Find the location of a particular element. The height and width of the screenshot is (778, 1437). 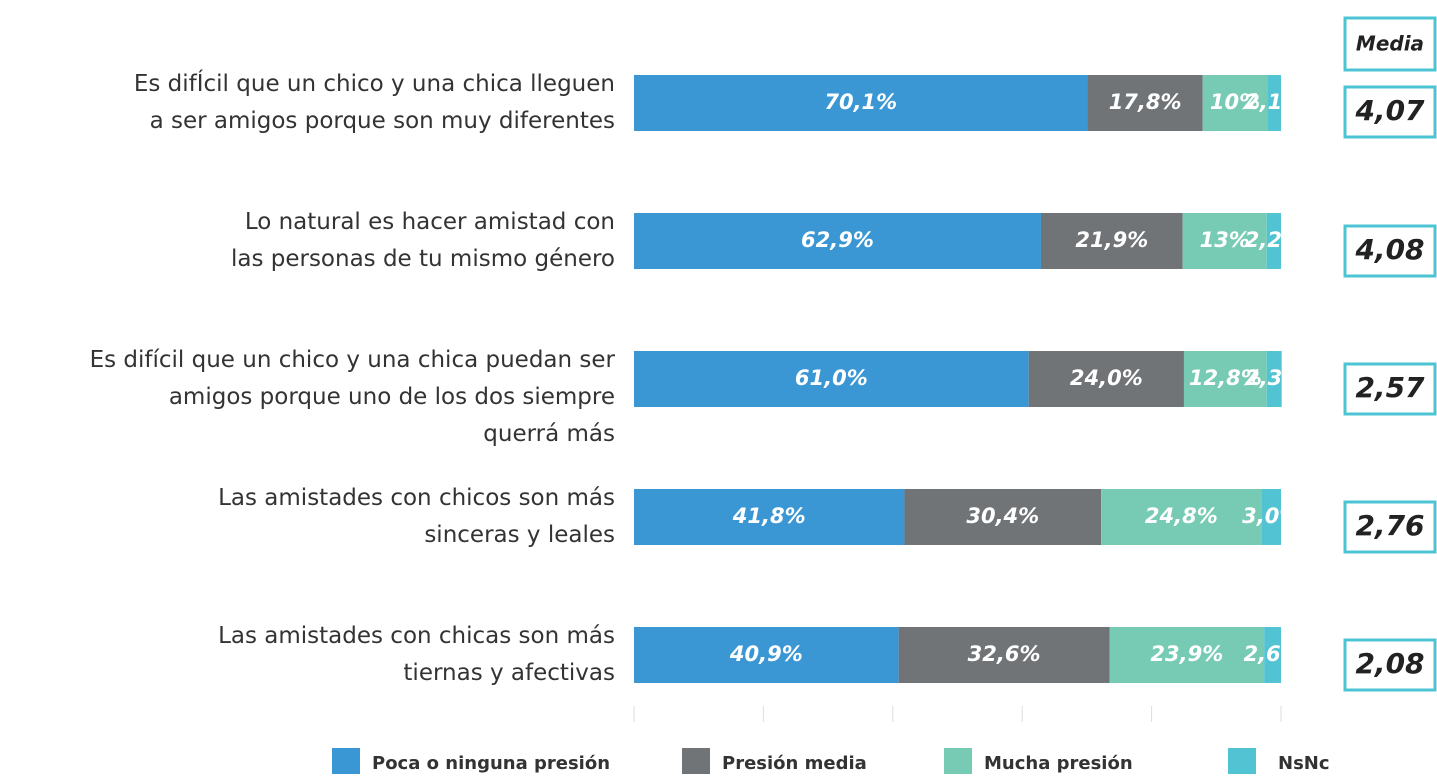

value-label: 23,9% is located at coordinates (1186, 654).